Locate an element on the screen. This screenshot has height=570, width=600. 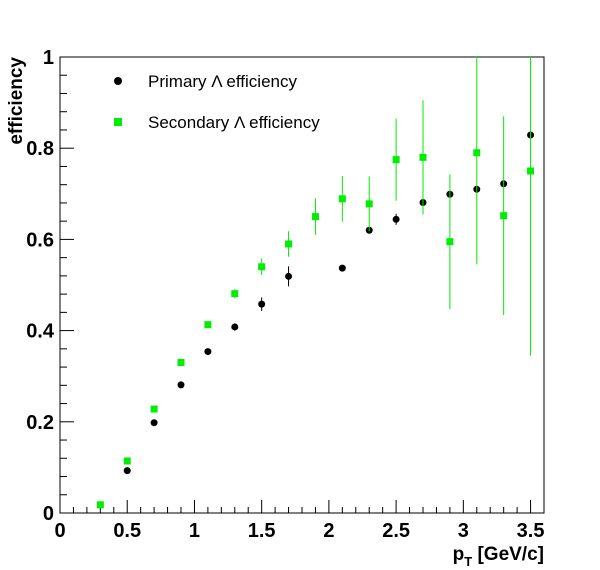
x-tick-label: 2 is located at coordinates (328, 531).